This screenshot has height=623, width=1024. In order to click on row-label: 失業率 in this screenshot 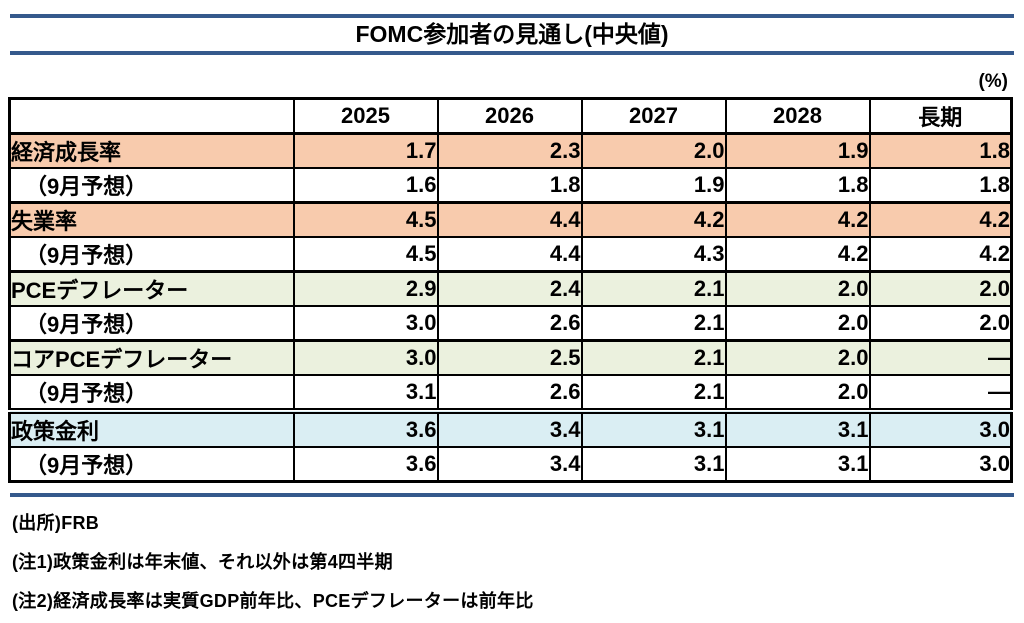, I will do `click(151, 219)`.